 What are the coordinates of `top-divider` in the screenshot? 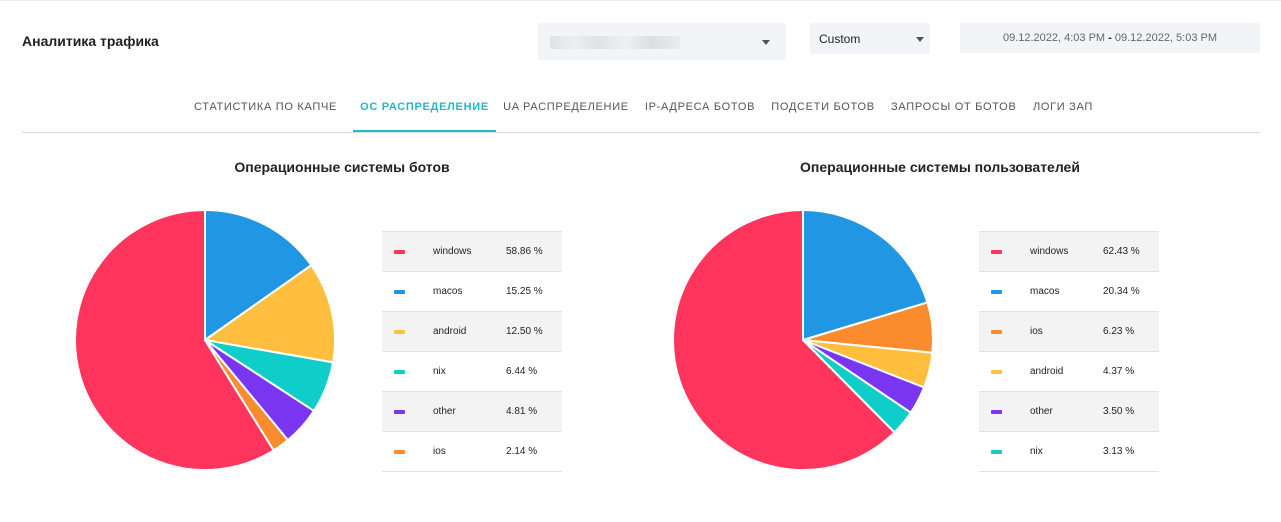 It's located at (640, 0).